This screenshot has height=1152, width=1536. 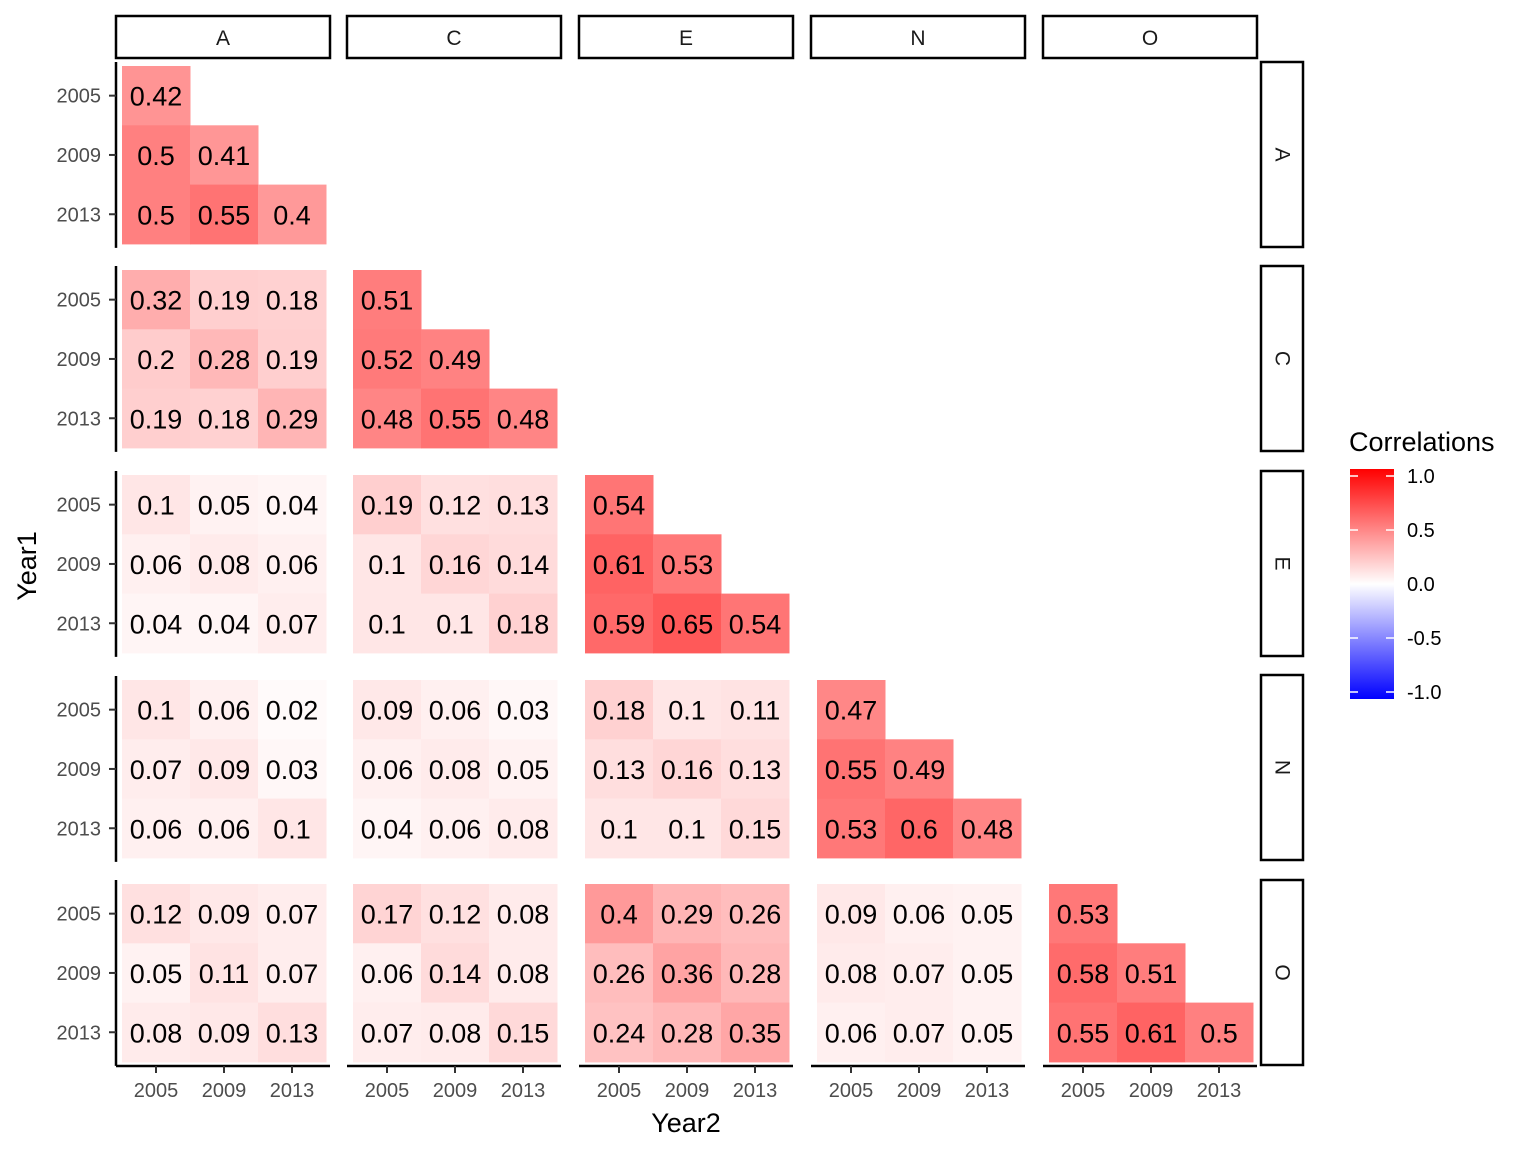 What do you see at coordinates (619, 974) in the screenshot?
I see `cell-value-label: 0.26` at bounding box center [619, 974].